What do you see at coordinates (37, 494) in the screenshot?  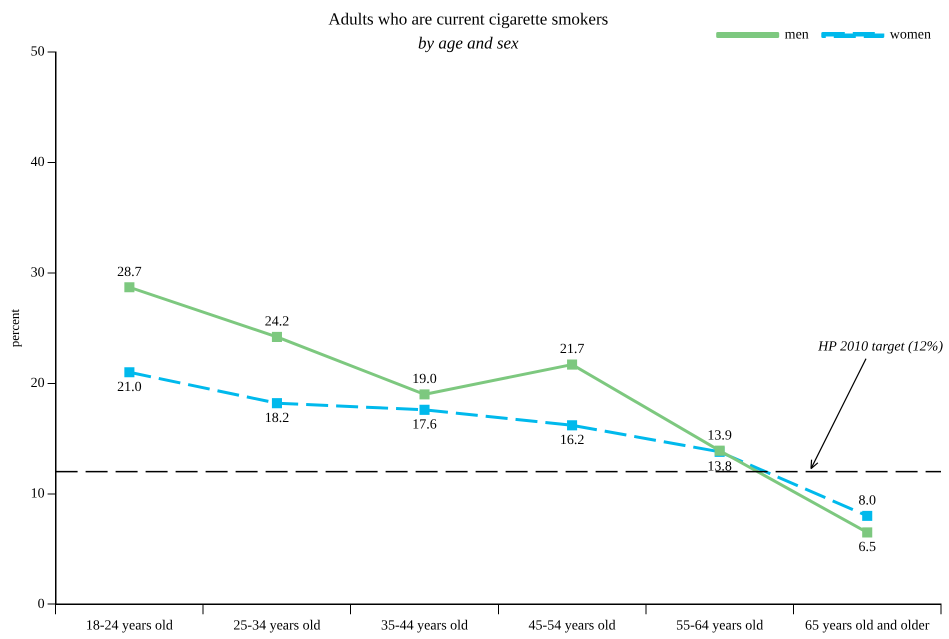 I see `y-tick-label: 10` at bounding box center [37, 494].